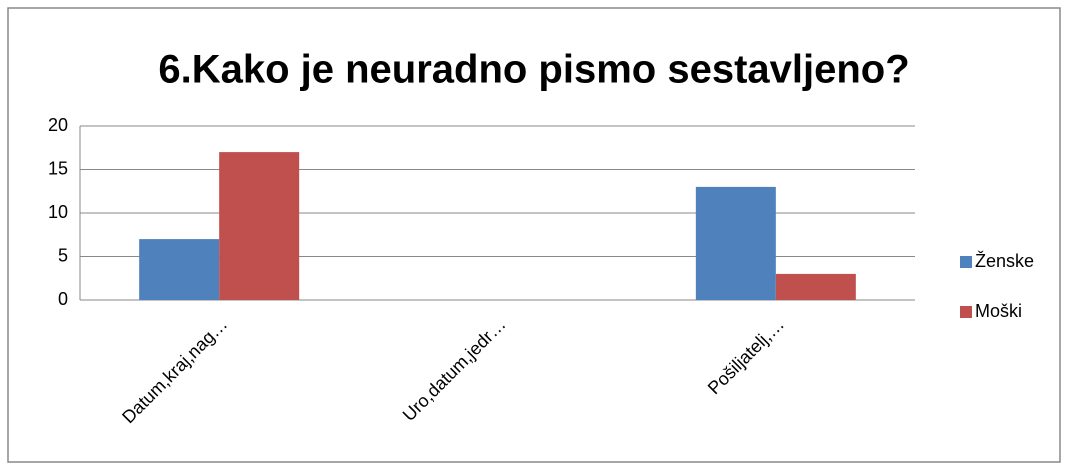 This screenshot has width=1069, height=470. What do you see at coordinates (63, 255) in the screenshot?
I see `y-tick-label: 5` at bounding box center [63, 255].